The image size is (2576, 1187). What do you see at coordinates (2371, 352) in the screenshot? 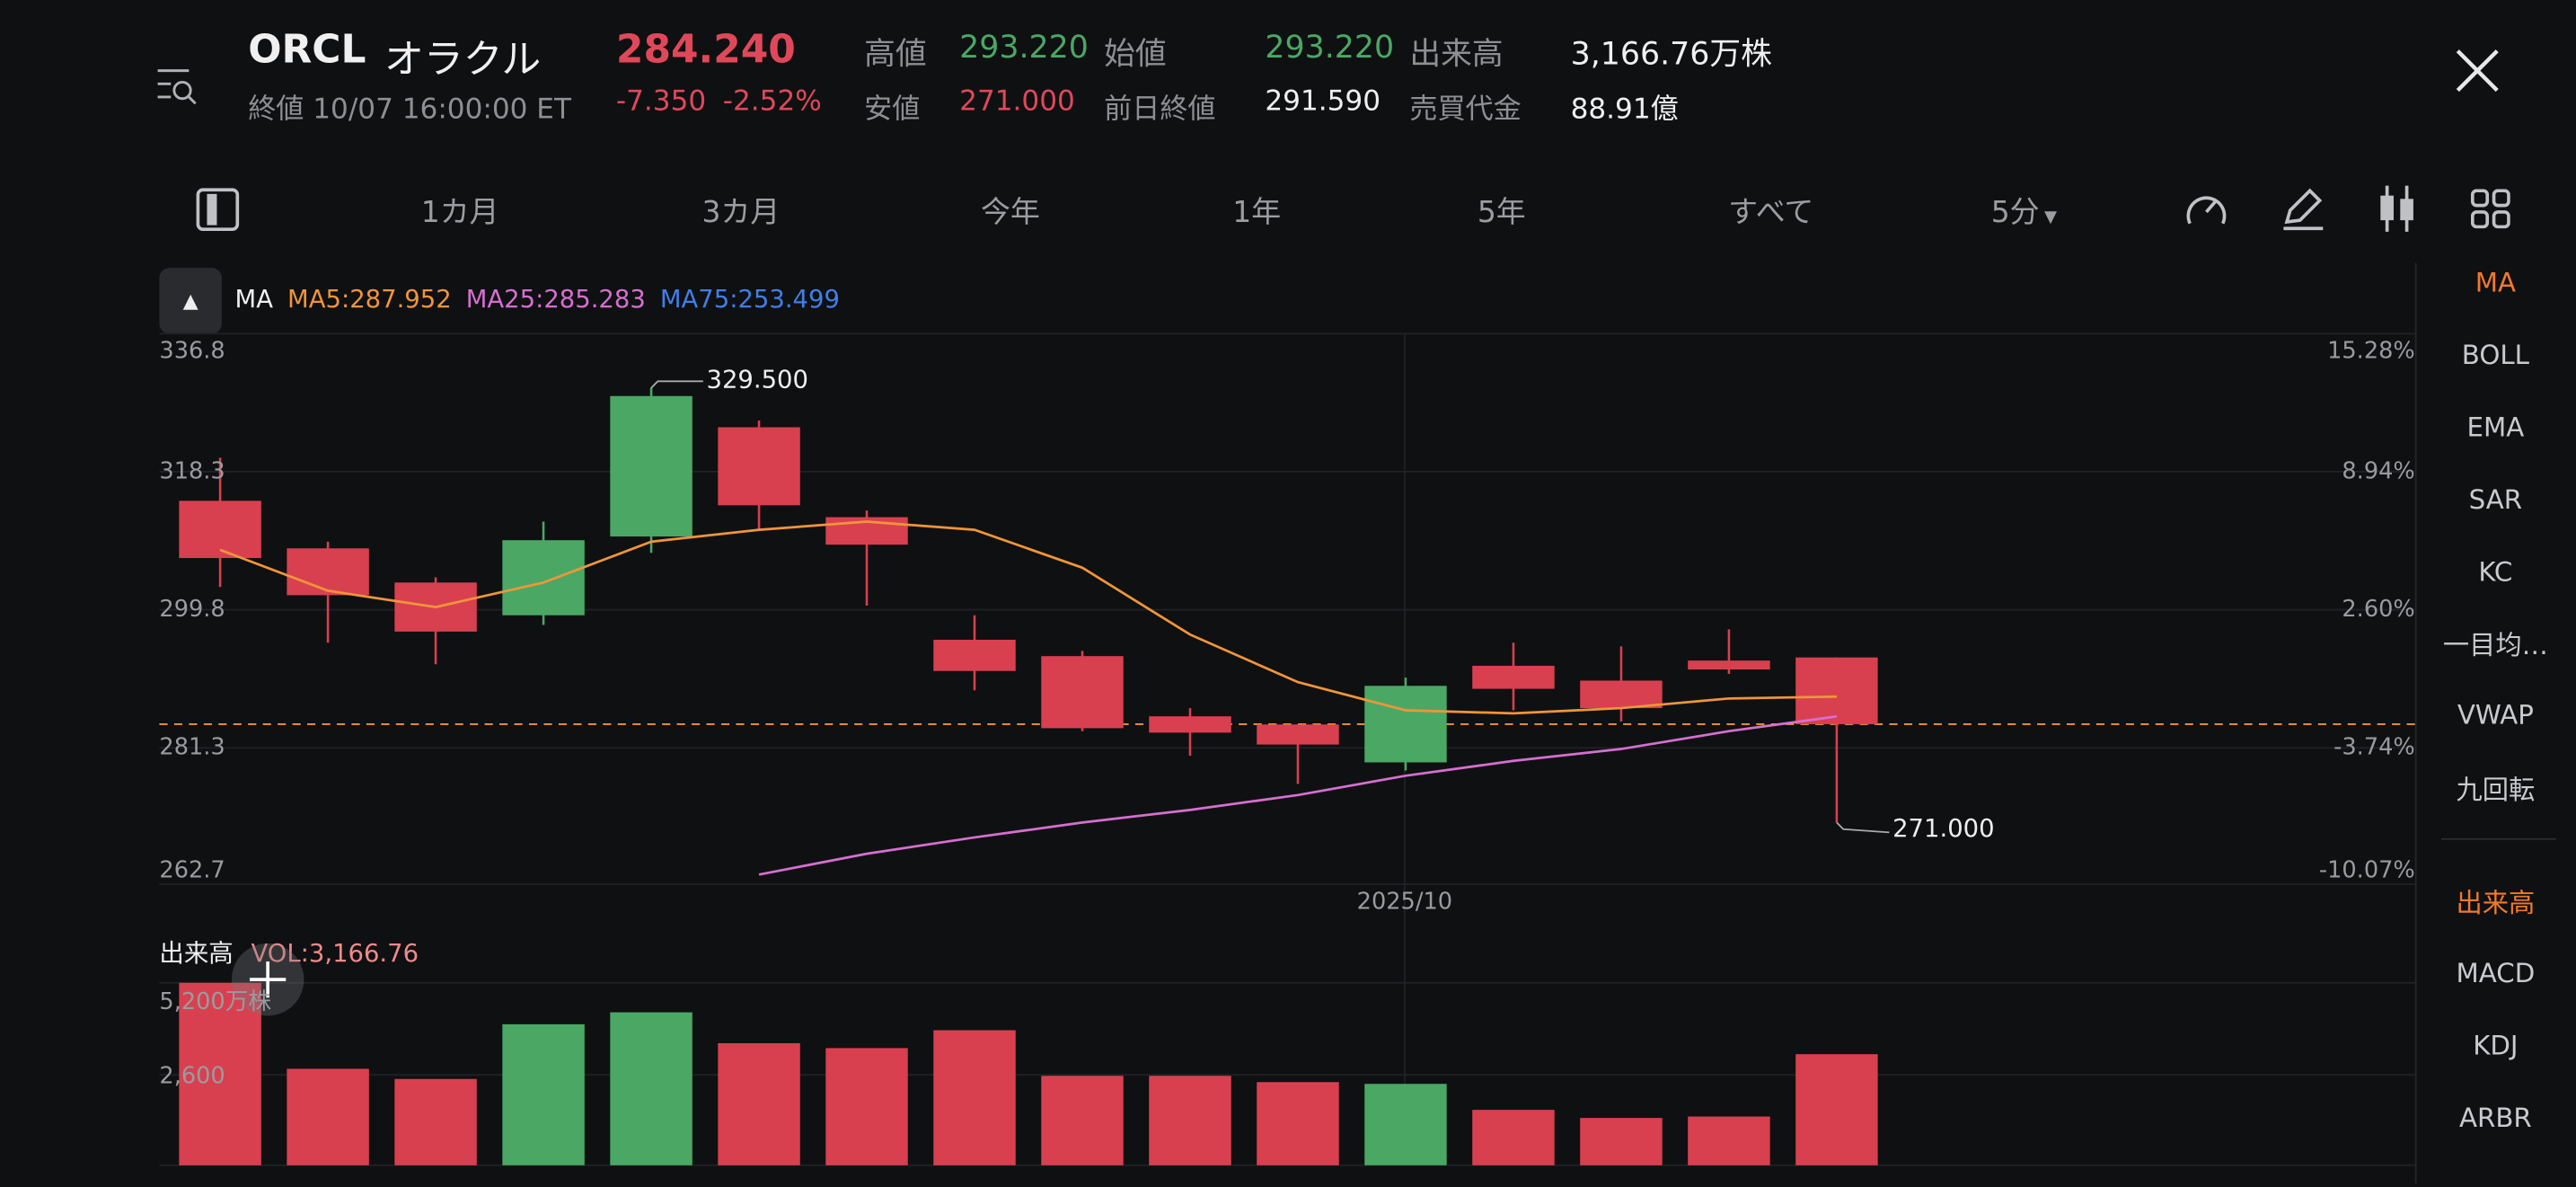
I see `pct-tick-label: 15.28%` at bounding box center [2371, 352].